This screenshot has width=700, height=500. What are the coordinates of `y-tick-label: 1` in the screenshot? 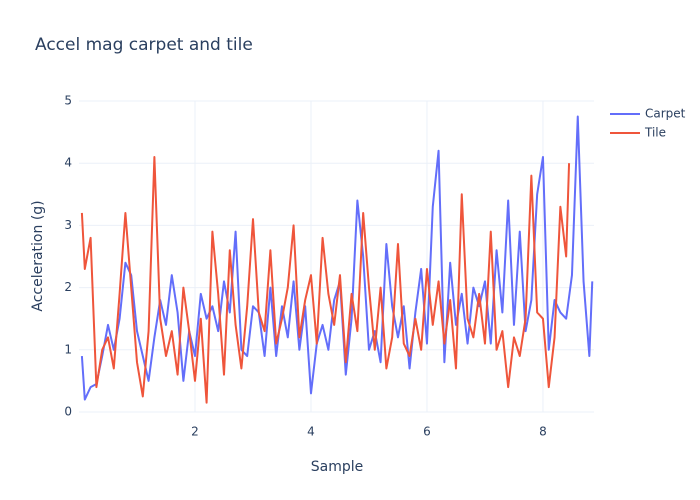 It's located at (68, 349).